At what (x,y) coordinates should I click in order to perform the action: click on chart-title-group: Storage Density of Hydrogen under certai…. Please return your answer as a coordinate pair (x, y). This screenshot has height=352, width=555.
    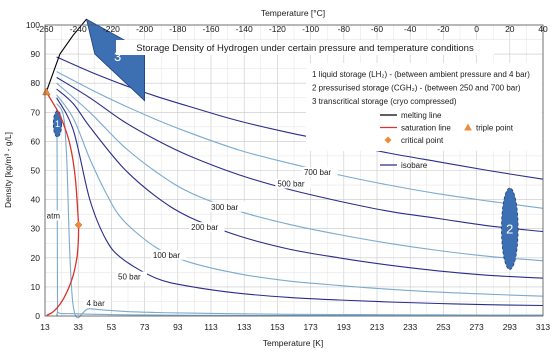
    Looking at the image, I should click on (305, 47).